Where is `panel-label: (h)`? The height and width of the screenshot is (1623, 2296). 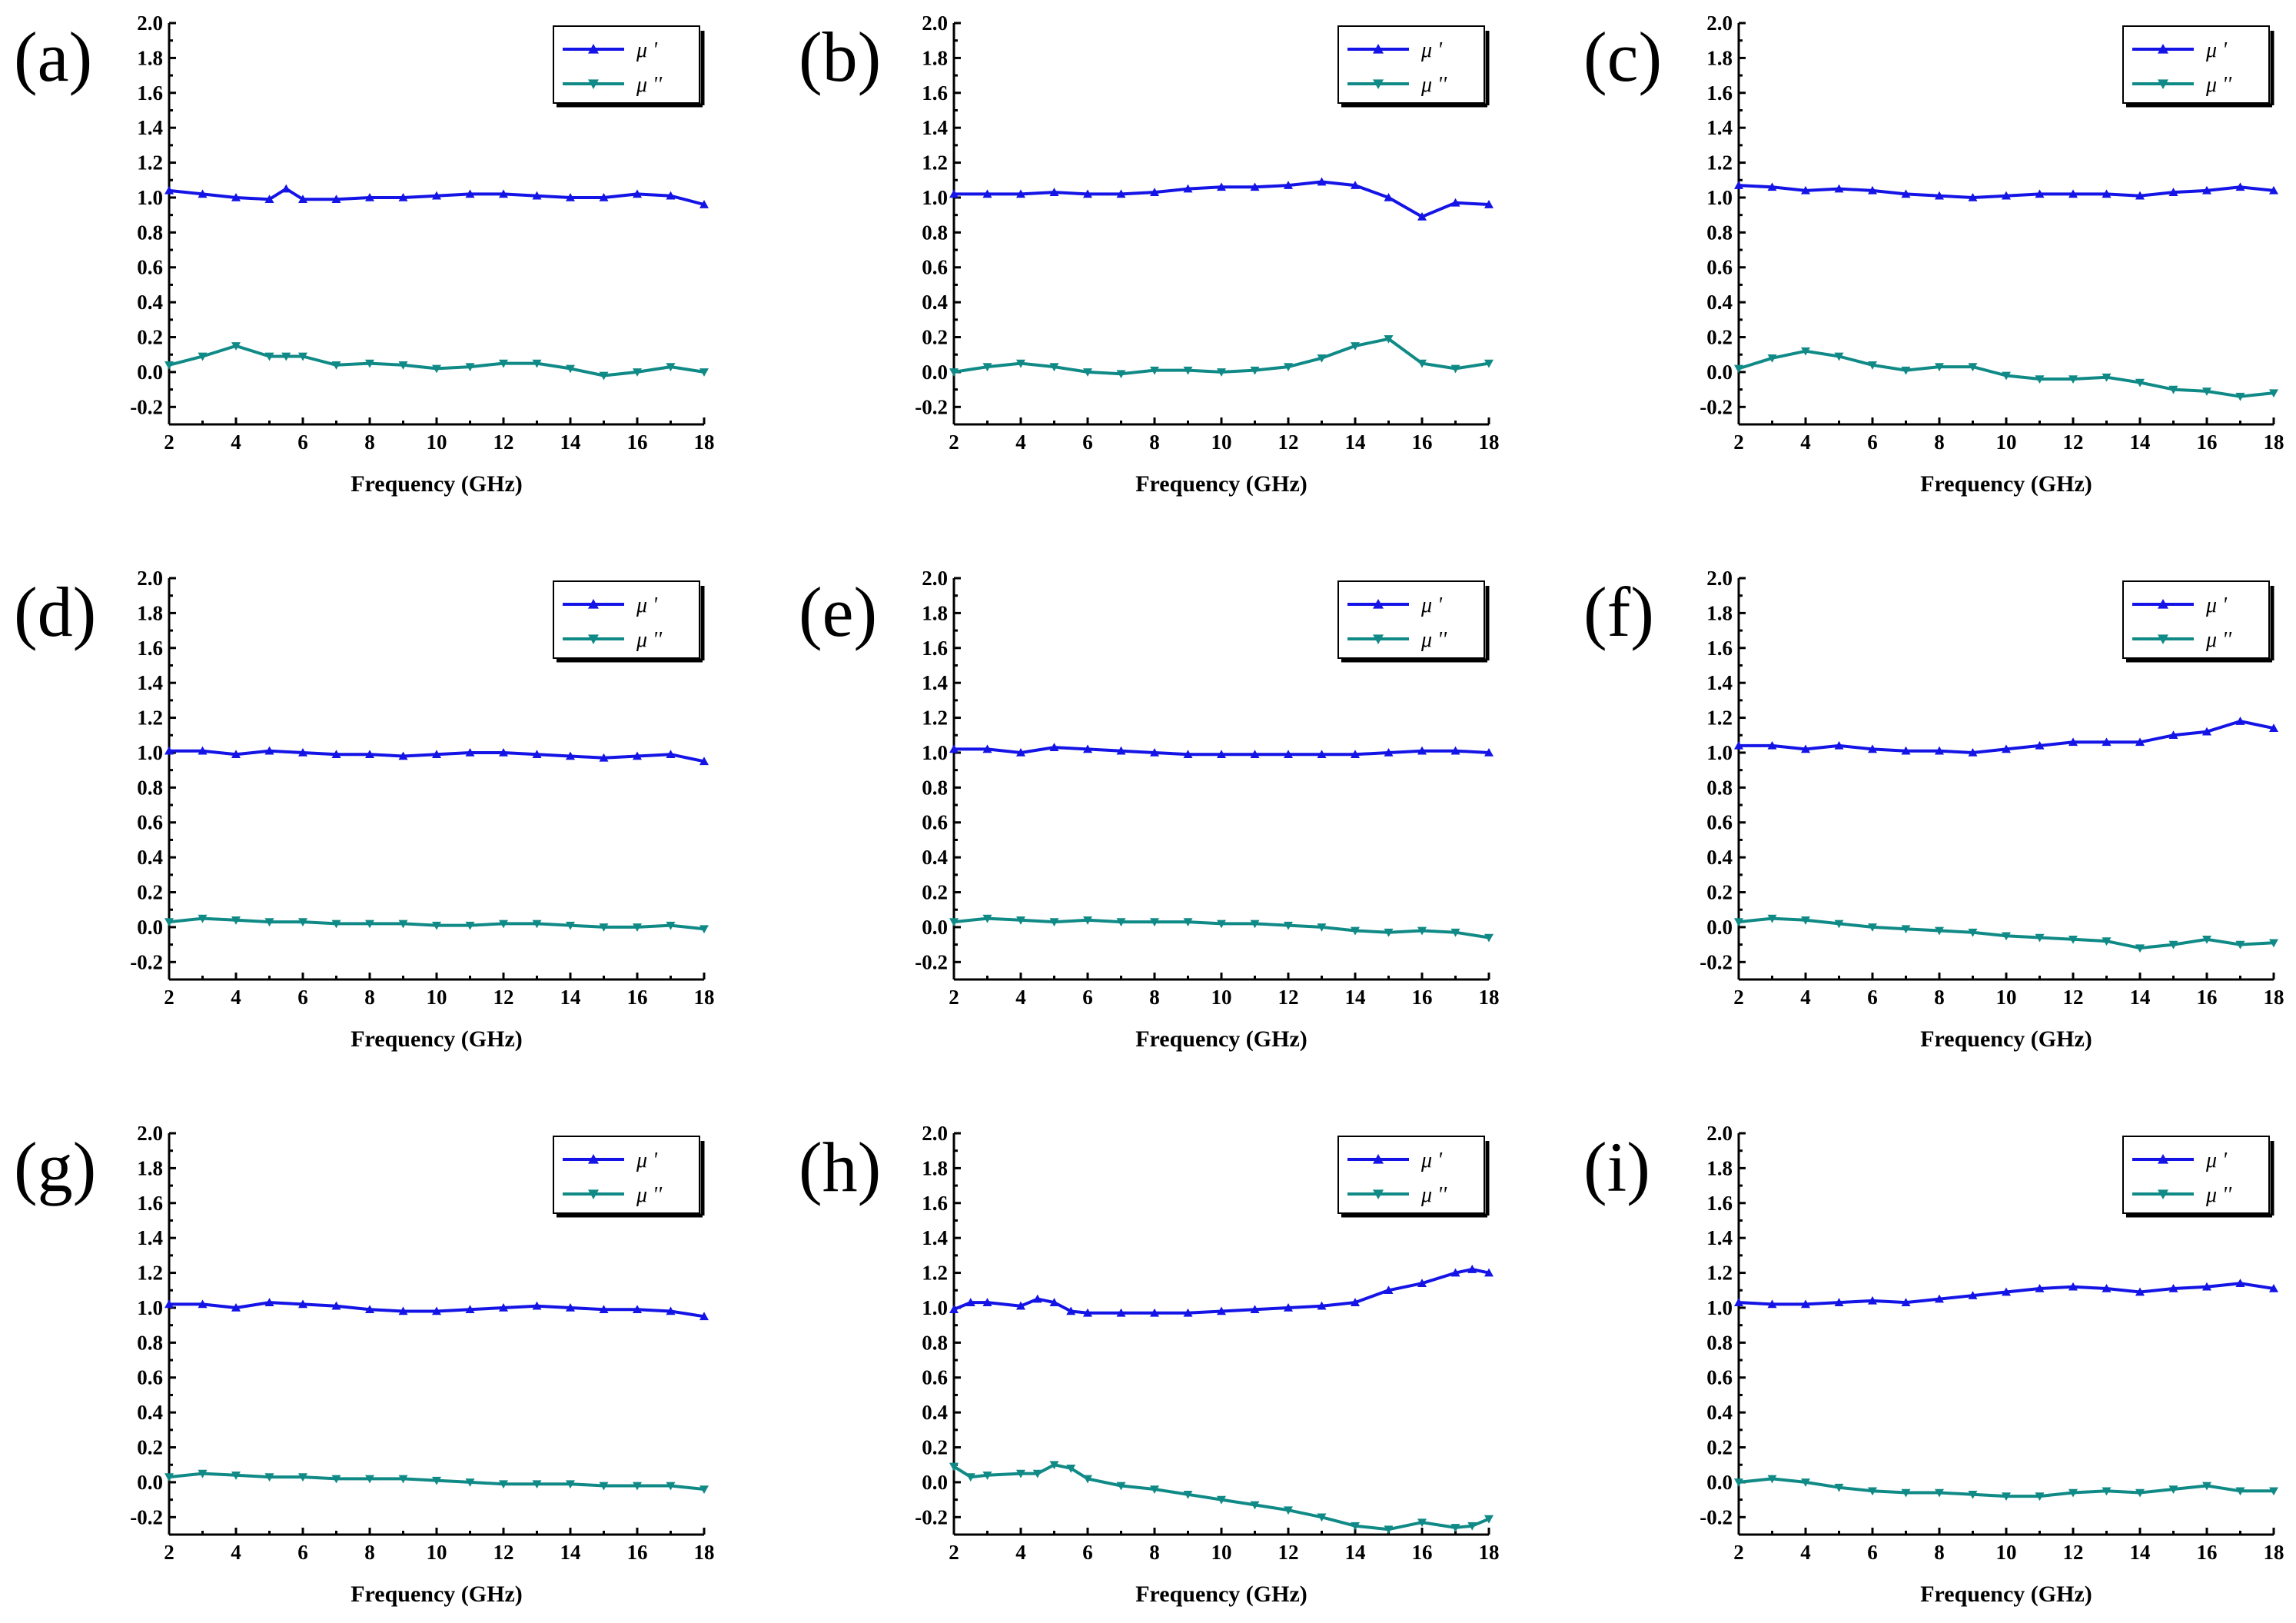 panel-label: (h) is located at coordinates (840, 1167).